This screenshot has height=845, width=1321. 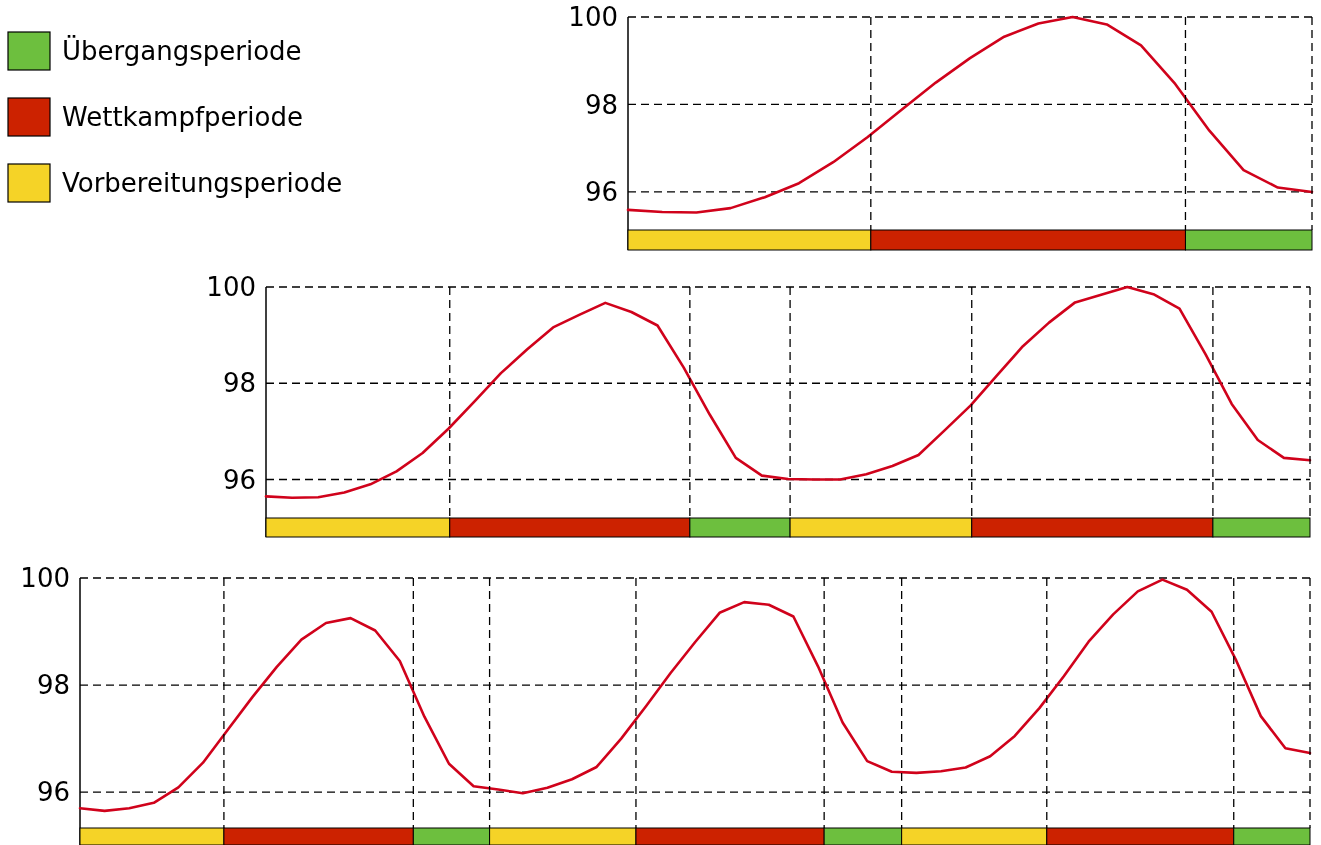 I want to click on legend-label: Vorbereitungsperiode, so click(x=202, y=183).